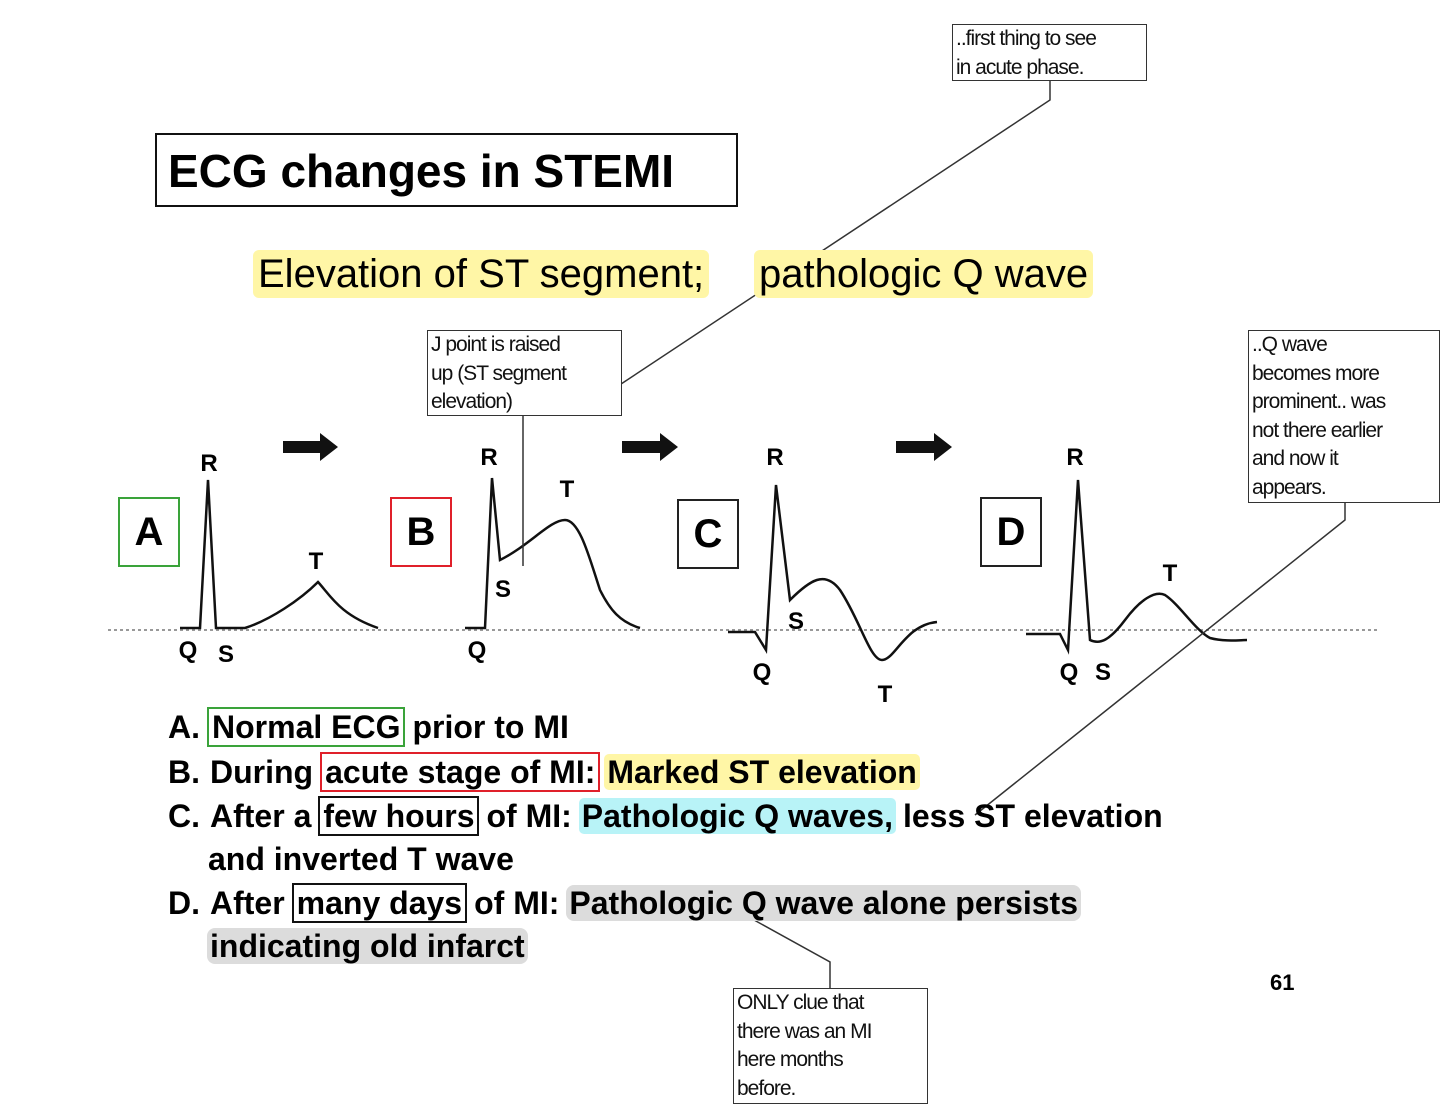  I want to click on list-continuation: and inverted T wave, so click(363, 859).